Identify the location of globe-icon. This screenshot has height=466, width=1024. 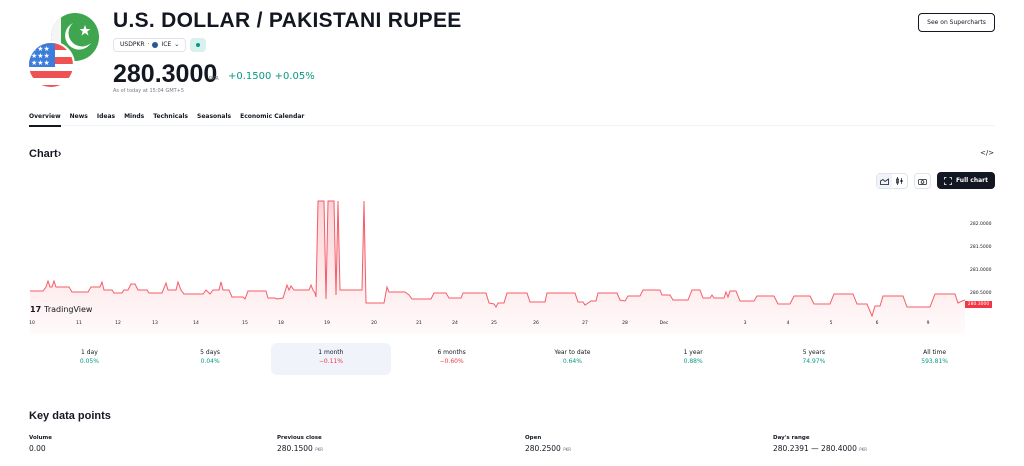
(155, 45).